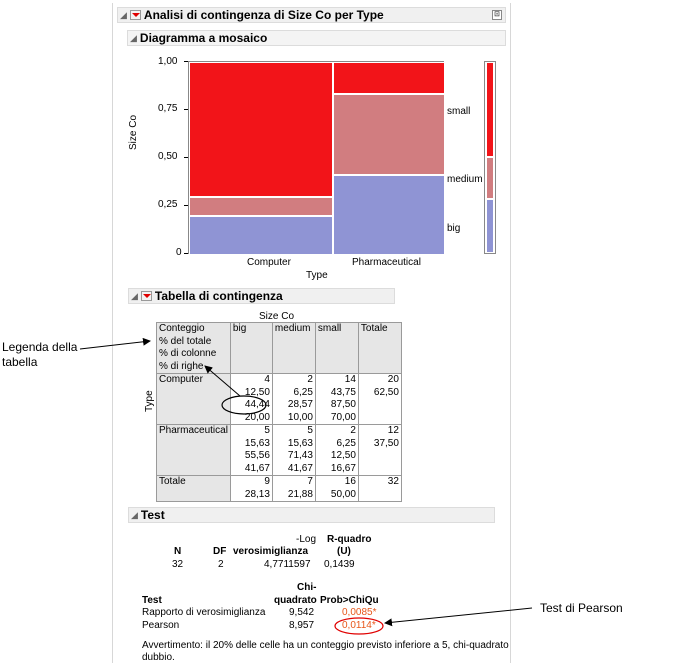 This screenshot has height=666, width=689. What do you see at coordinates (379, 488) in the screenshot?
I see `grand-total: 32` at bounding box center [379, 488].